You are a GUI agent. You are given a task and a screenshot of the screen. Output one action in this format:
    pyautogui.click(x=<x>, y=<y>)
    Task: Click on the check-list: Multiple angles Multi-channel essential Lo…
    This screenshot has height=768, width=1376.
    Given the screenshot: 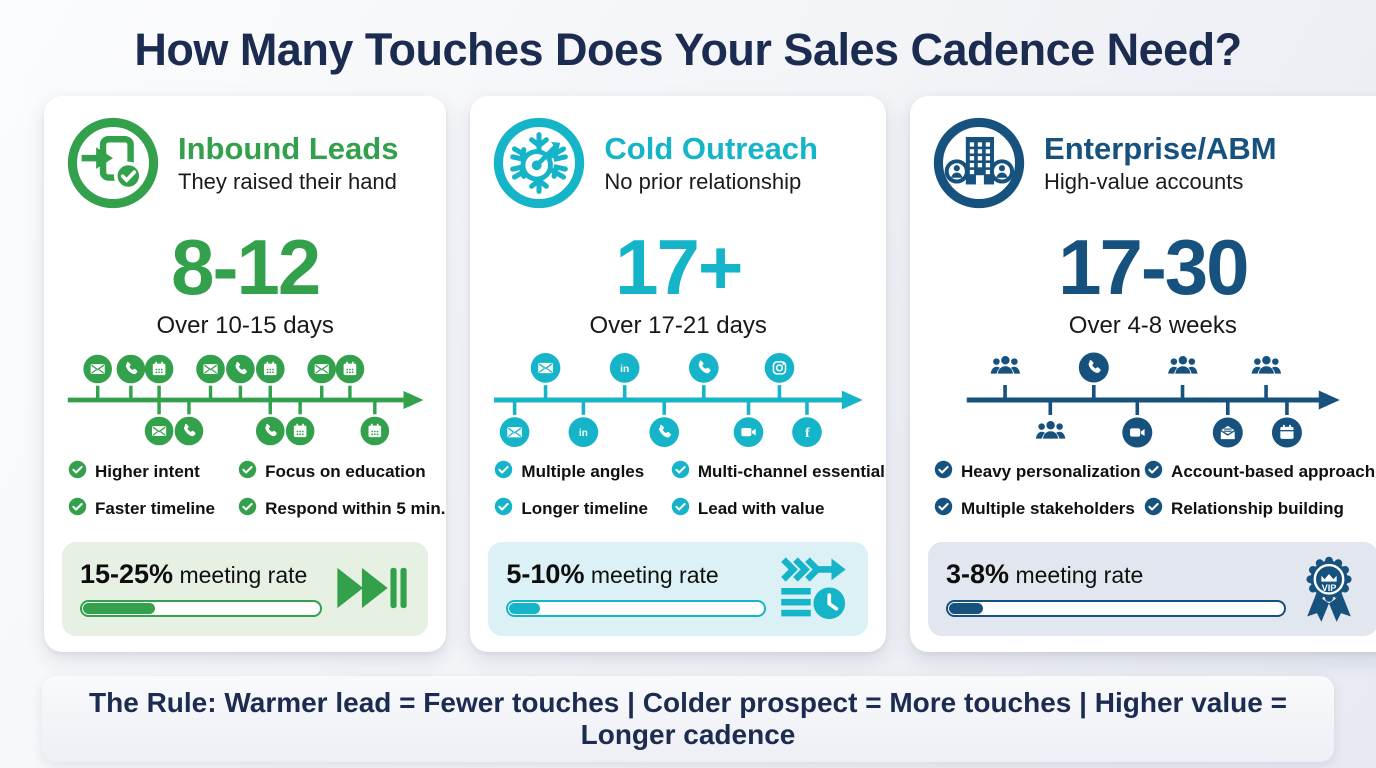 What is the action you would take?
    pyautogui.click(x=687, y=490)
    